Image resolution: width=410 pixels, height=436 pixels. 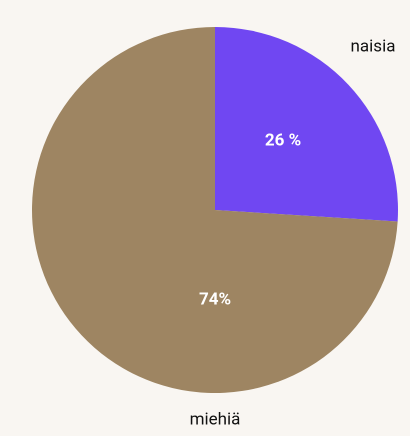 What do you see at coordinates (215, 419) in the screenshot?
I see `slice-category-label: miehiä` at bounding box center [215, 419].